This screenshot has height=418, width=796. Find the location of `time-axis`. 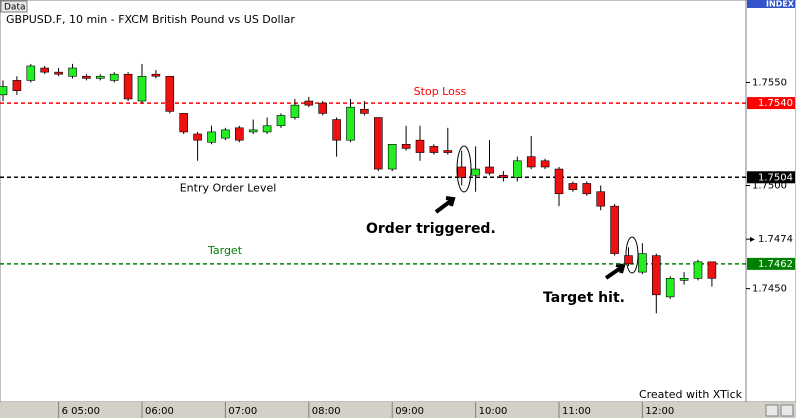

time-axis is located at coordinates (398, 410).